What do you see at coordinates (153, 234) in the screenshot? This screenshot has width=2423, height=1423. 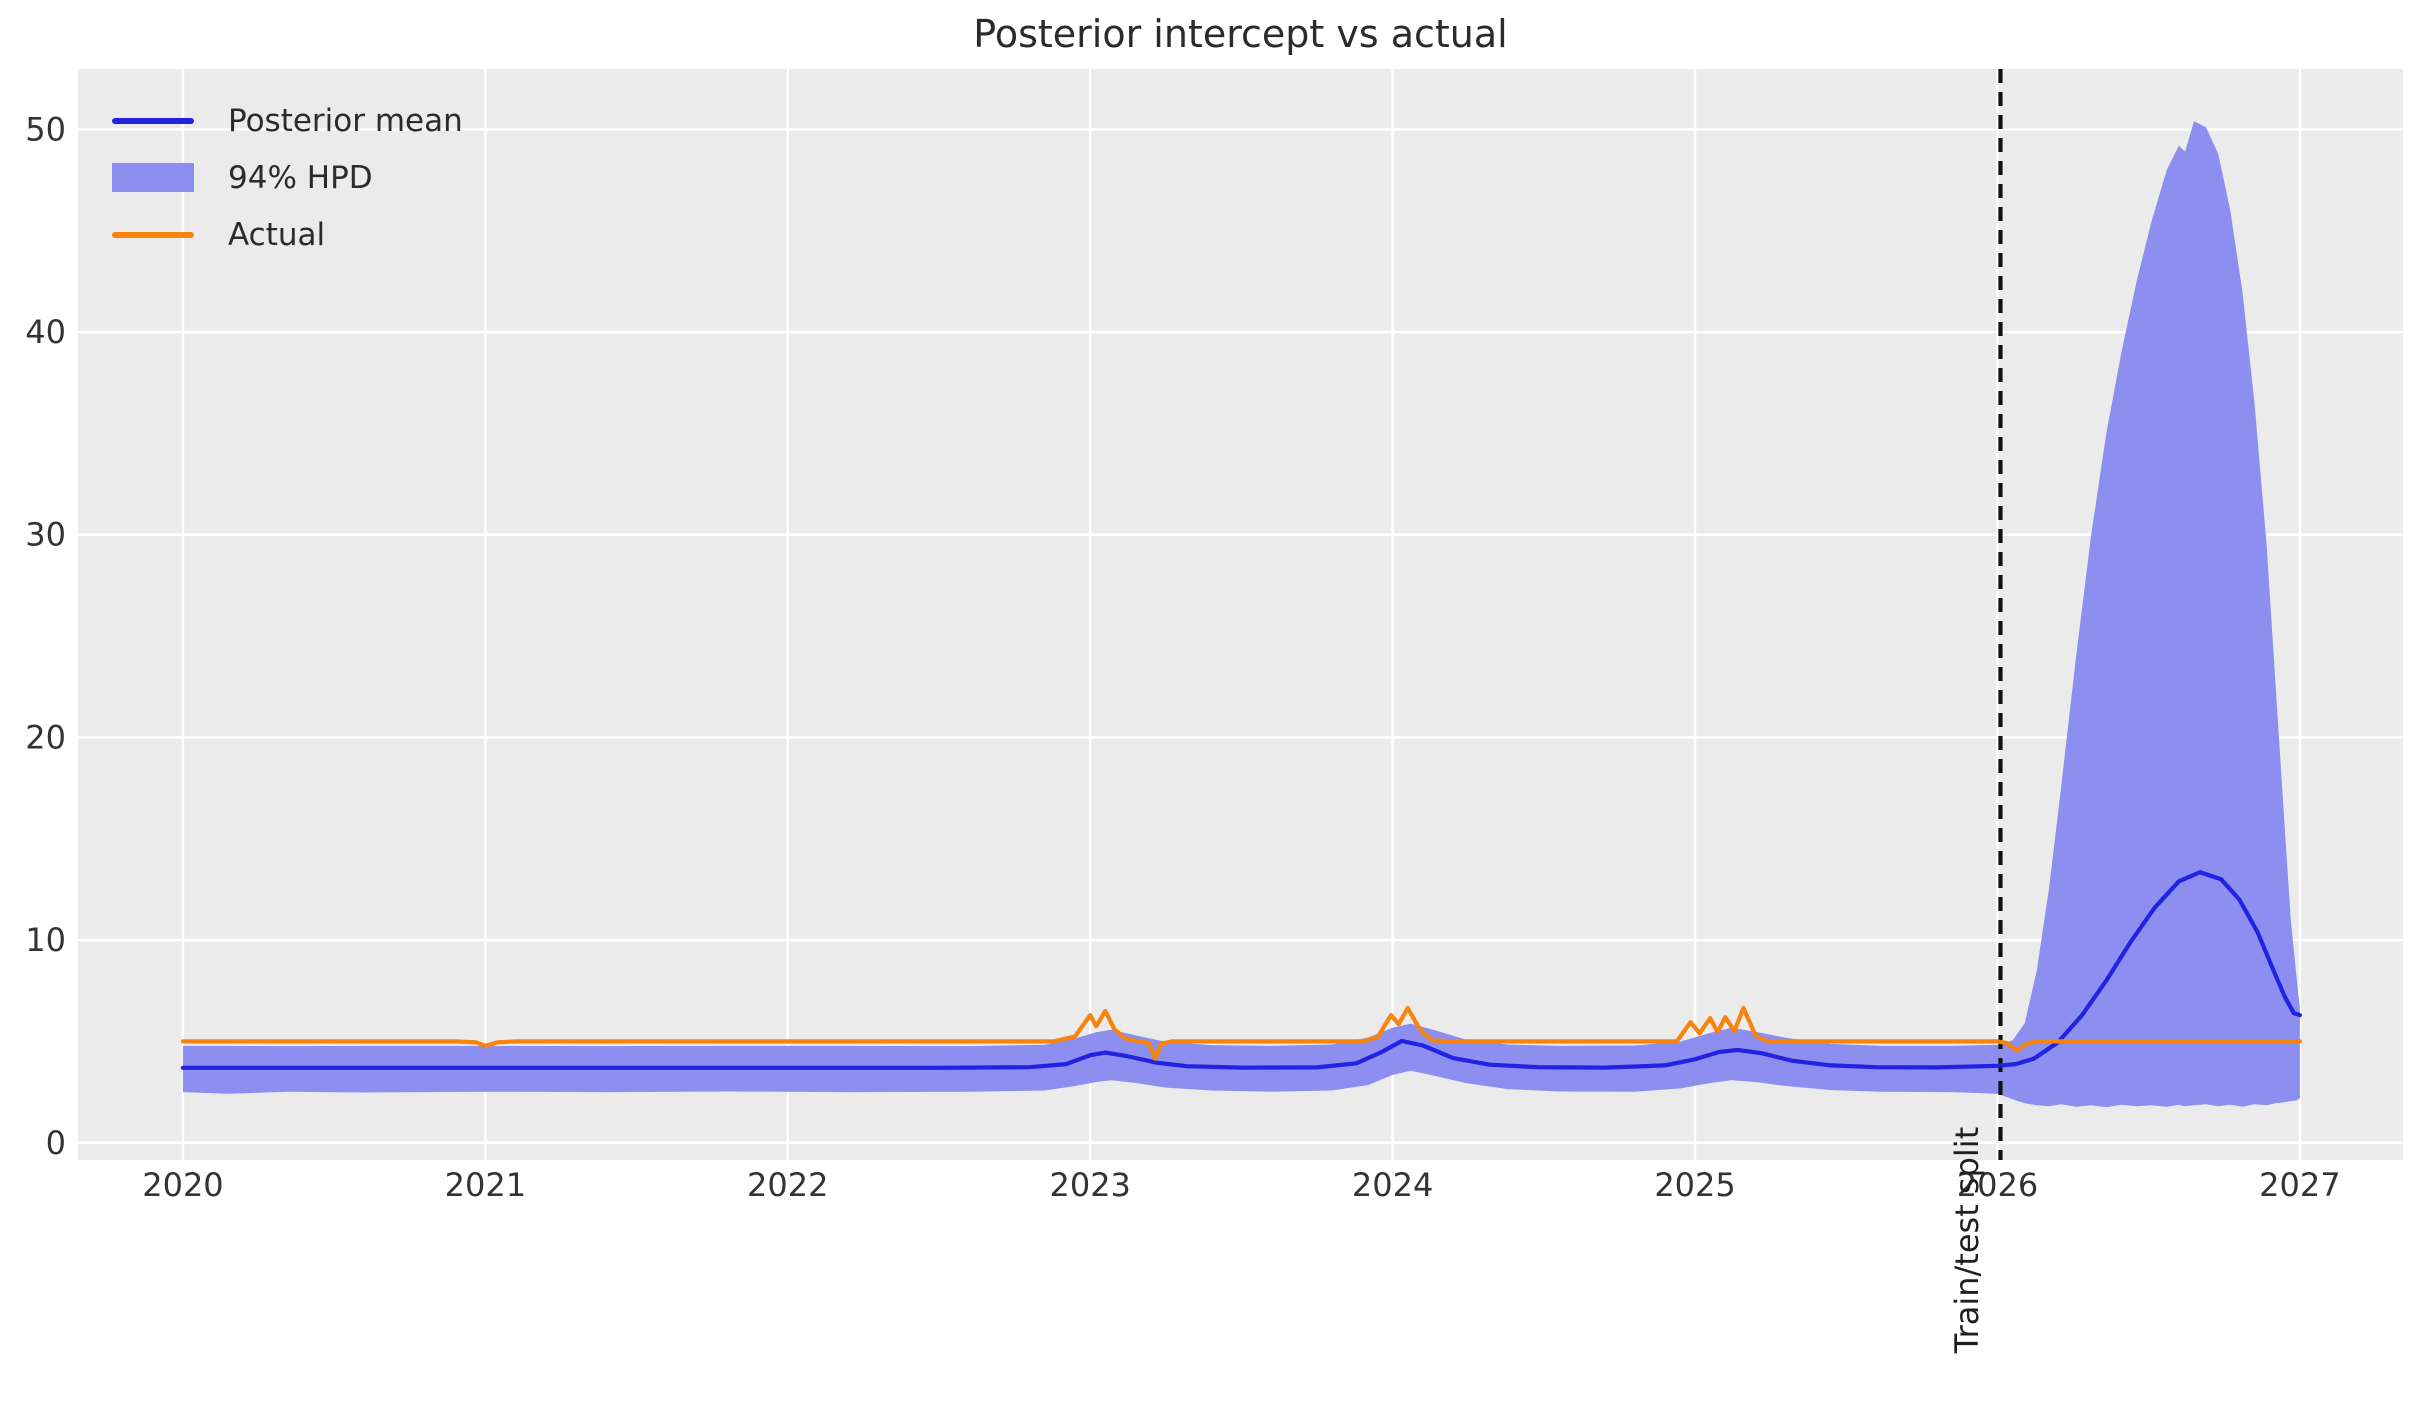 I see `actual-line-swatch` at bounding box center [153, 234].